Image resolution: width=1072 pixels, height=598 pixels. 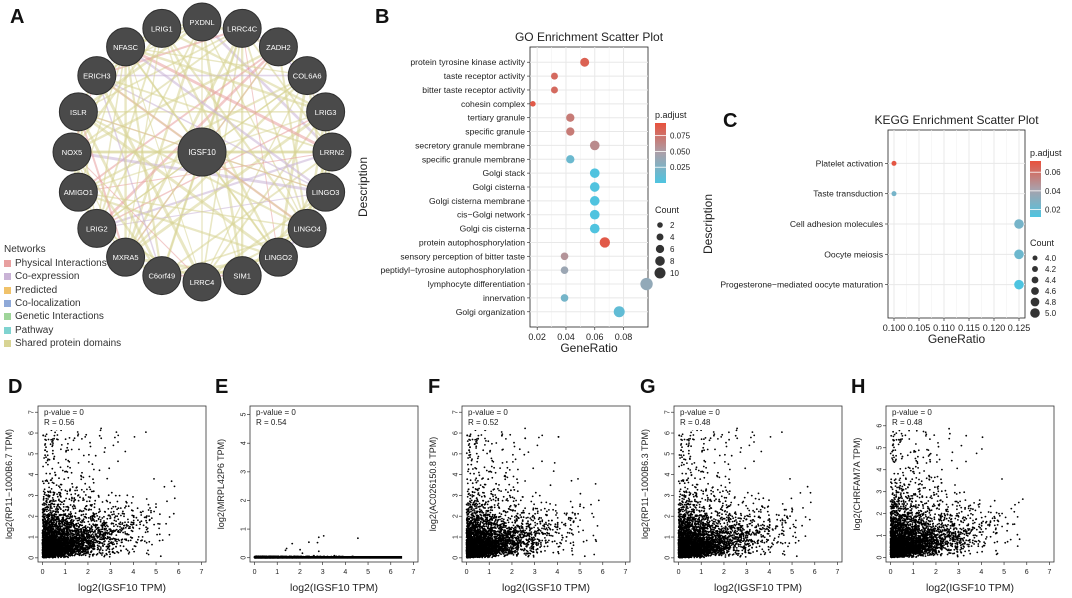 I want to click on panel-label-c: C, so click(x=730, y=121).